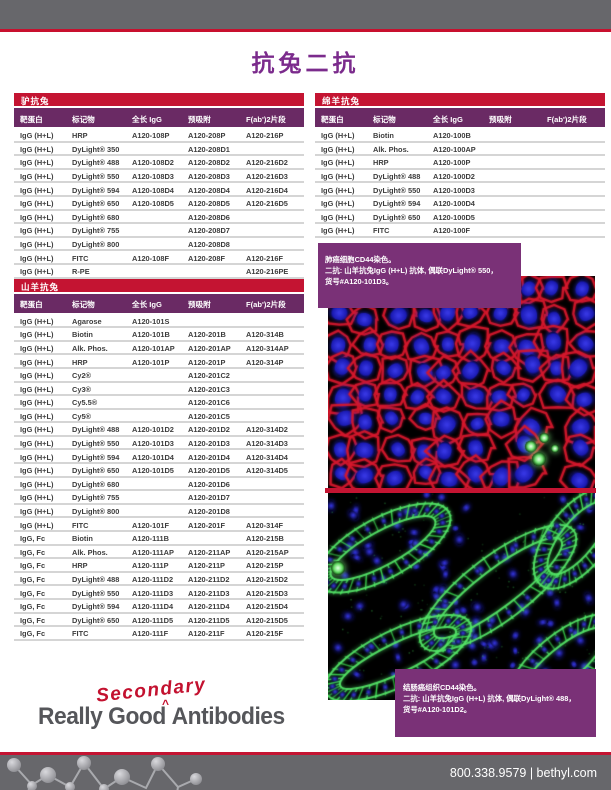 The height and width of the screenshot is (790, 611). Describe the element at coordinates (305, 63) in the screenshot. I see `page-title: 抗兔二抗` at that location.